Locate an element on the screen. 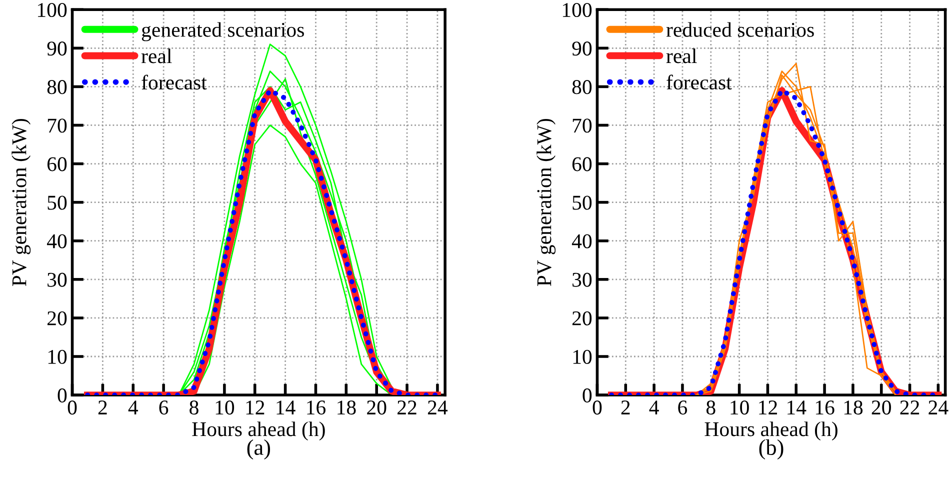 The image size is (951, 480). text: (a) is located at coordinates (258, 449).